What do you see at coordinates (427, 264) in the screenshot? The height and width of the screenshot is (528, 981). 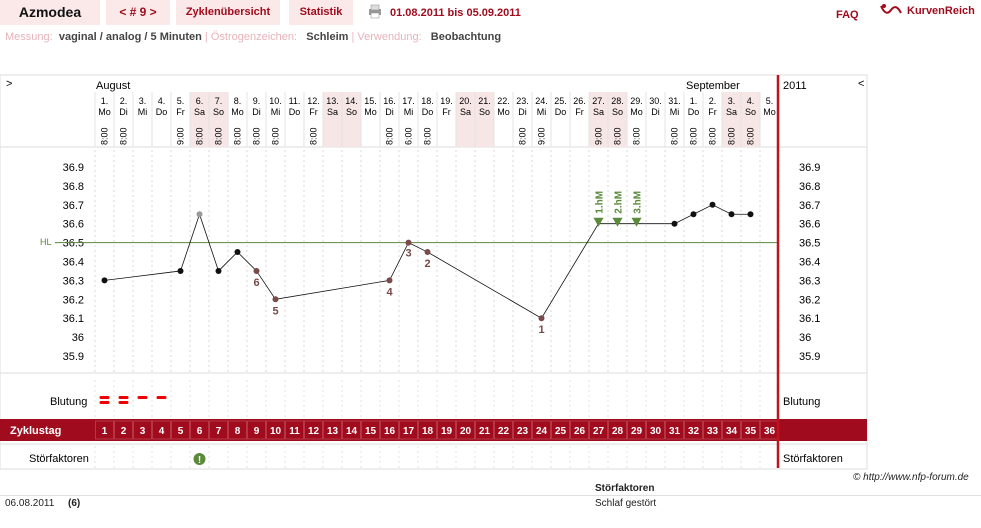 I see `low-count-label: 2` at bounding box center [427, 264].